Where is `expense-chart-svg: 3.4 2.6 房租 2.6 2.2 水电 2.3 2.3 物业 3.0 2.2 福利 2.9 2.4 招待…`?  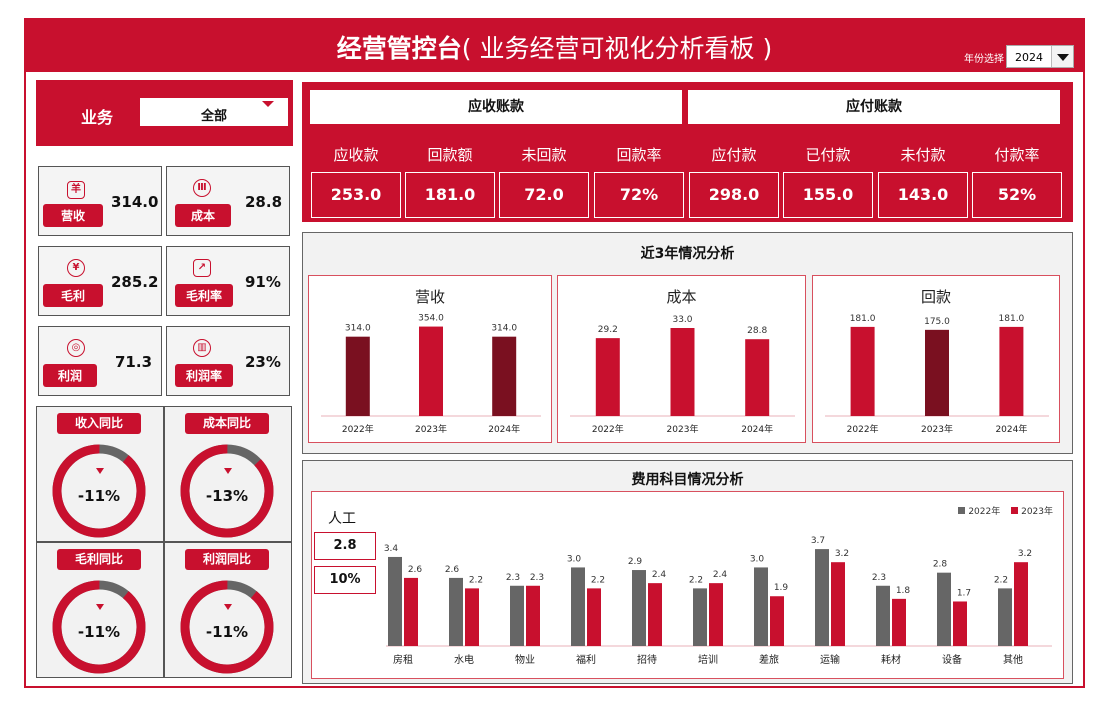 expense-chart-svg: 3.4 2.6 房租 2.6 2.2 水电 2.3 2.3 物业 3.0 2.2 福利 2.9 2.4 招待… is located at coordinates (718, 601).